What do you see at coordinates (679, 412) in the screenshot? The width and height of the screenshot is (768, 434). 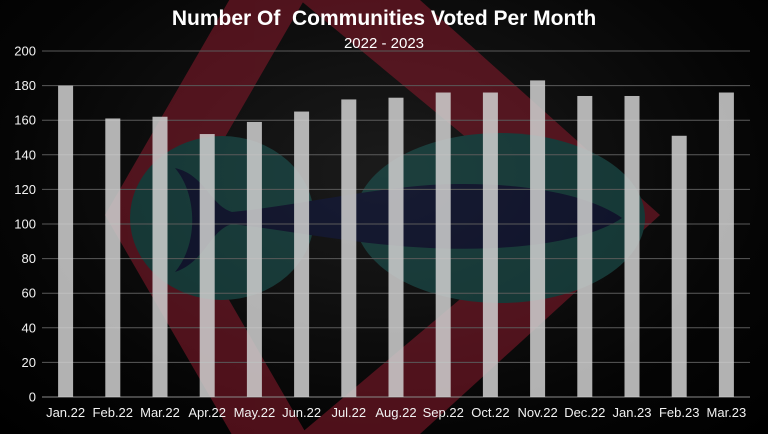 I see `x-tick-label: Feb.23` at bounding box center [679, 412].